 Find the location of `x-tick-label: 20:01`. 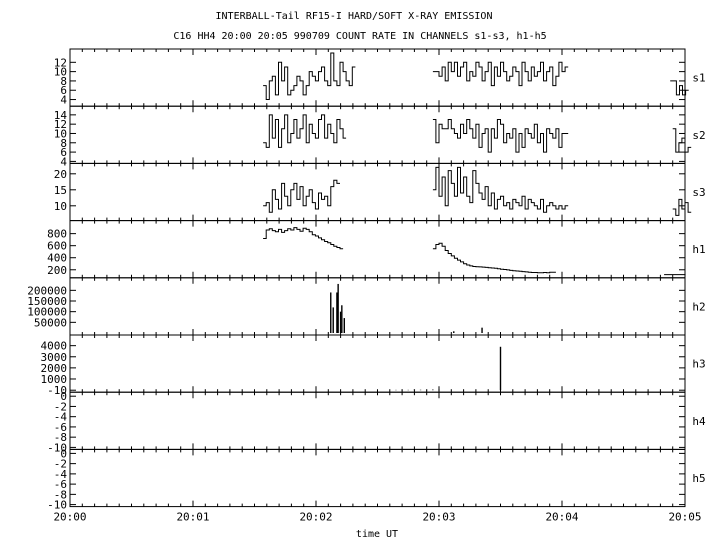

x-tick-label: 20:01 is located at coordinates (192, 517).